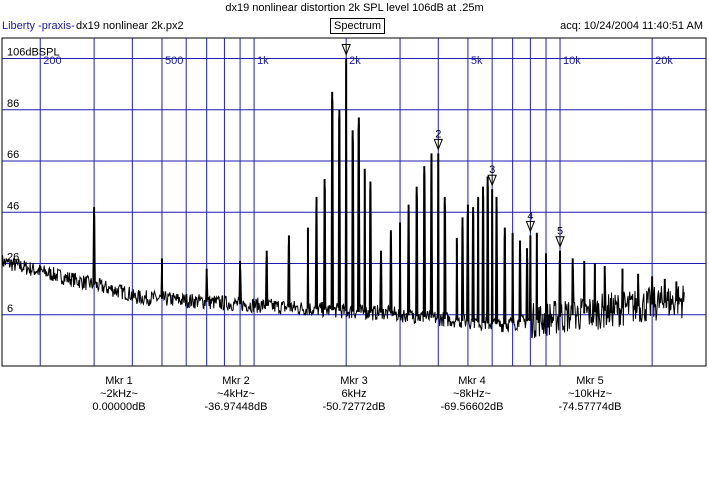 The image size is (709, 503). Describe the element at coordinates (590, 381) in the screenshot. I see `marker-name: Mkr 5` at that location.